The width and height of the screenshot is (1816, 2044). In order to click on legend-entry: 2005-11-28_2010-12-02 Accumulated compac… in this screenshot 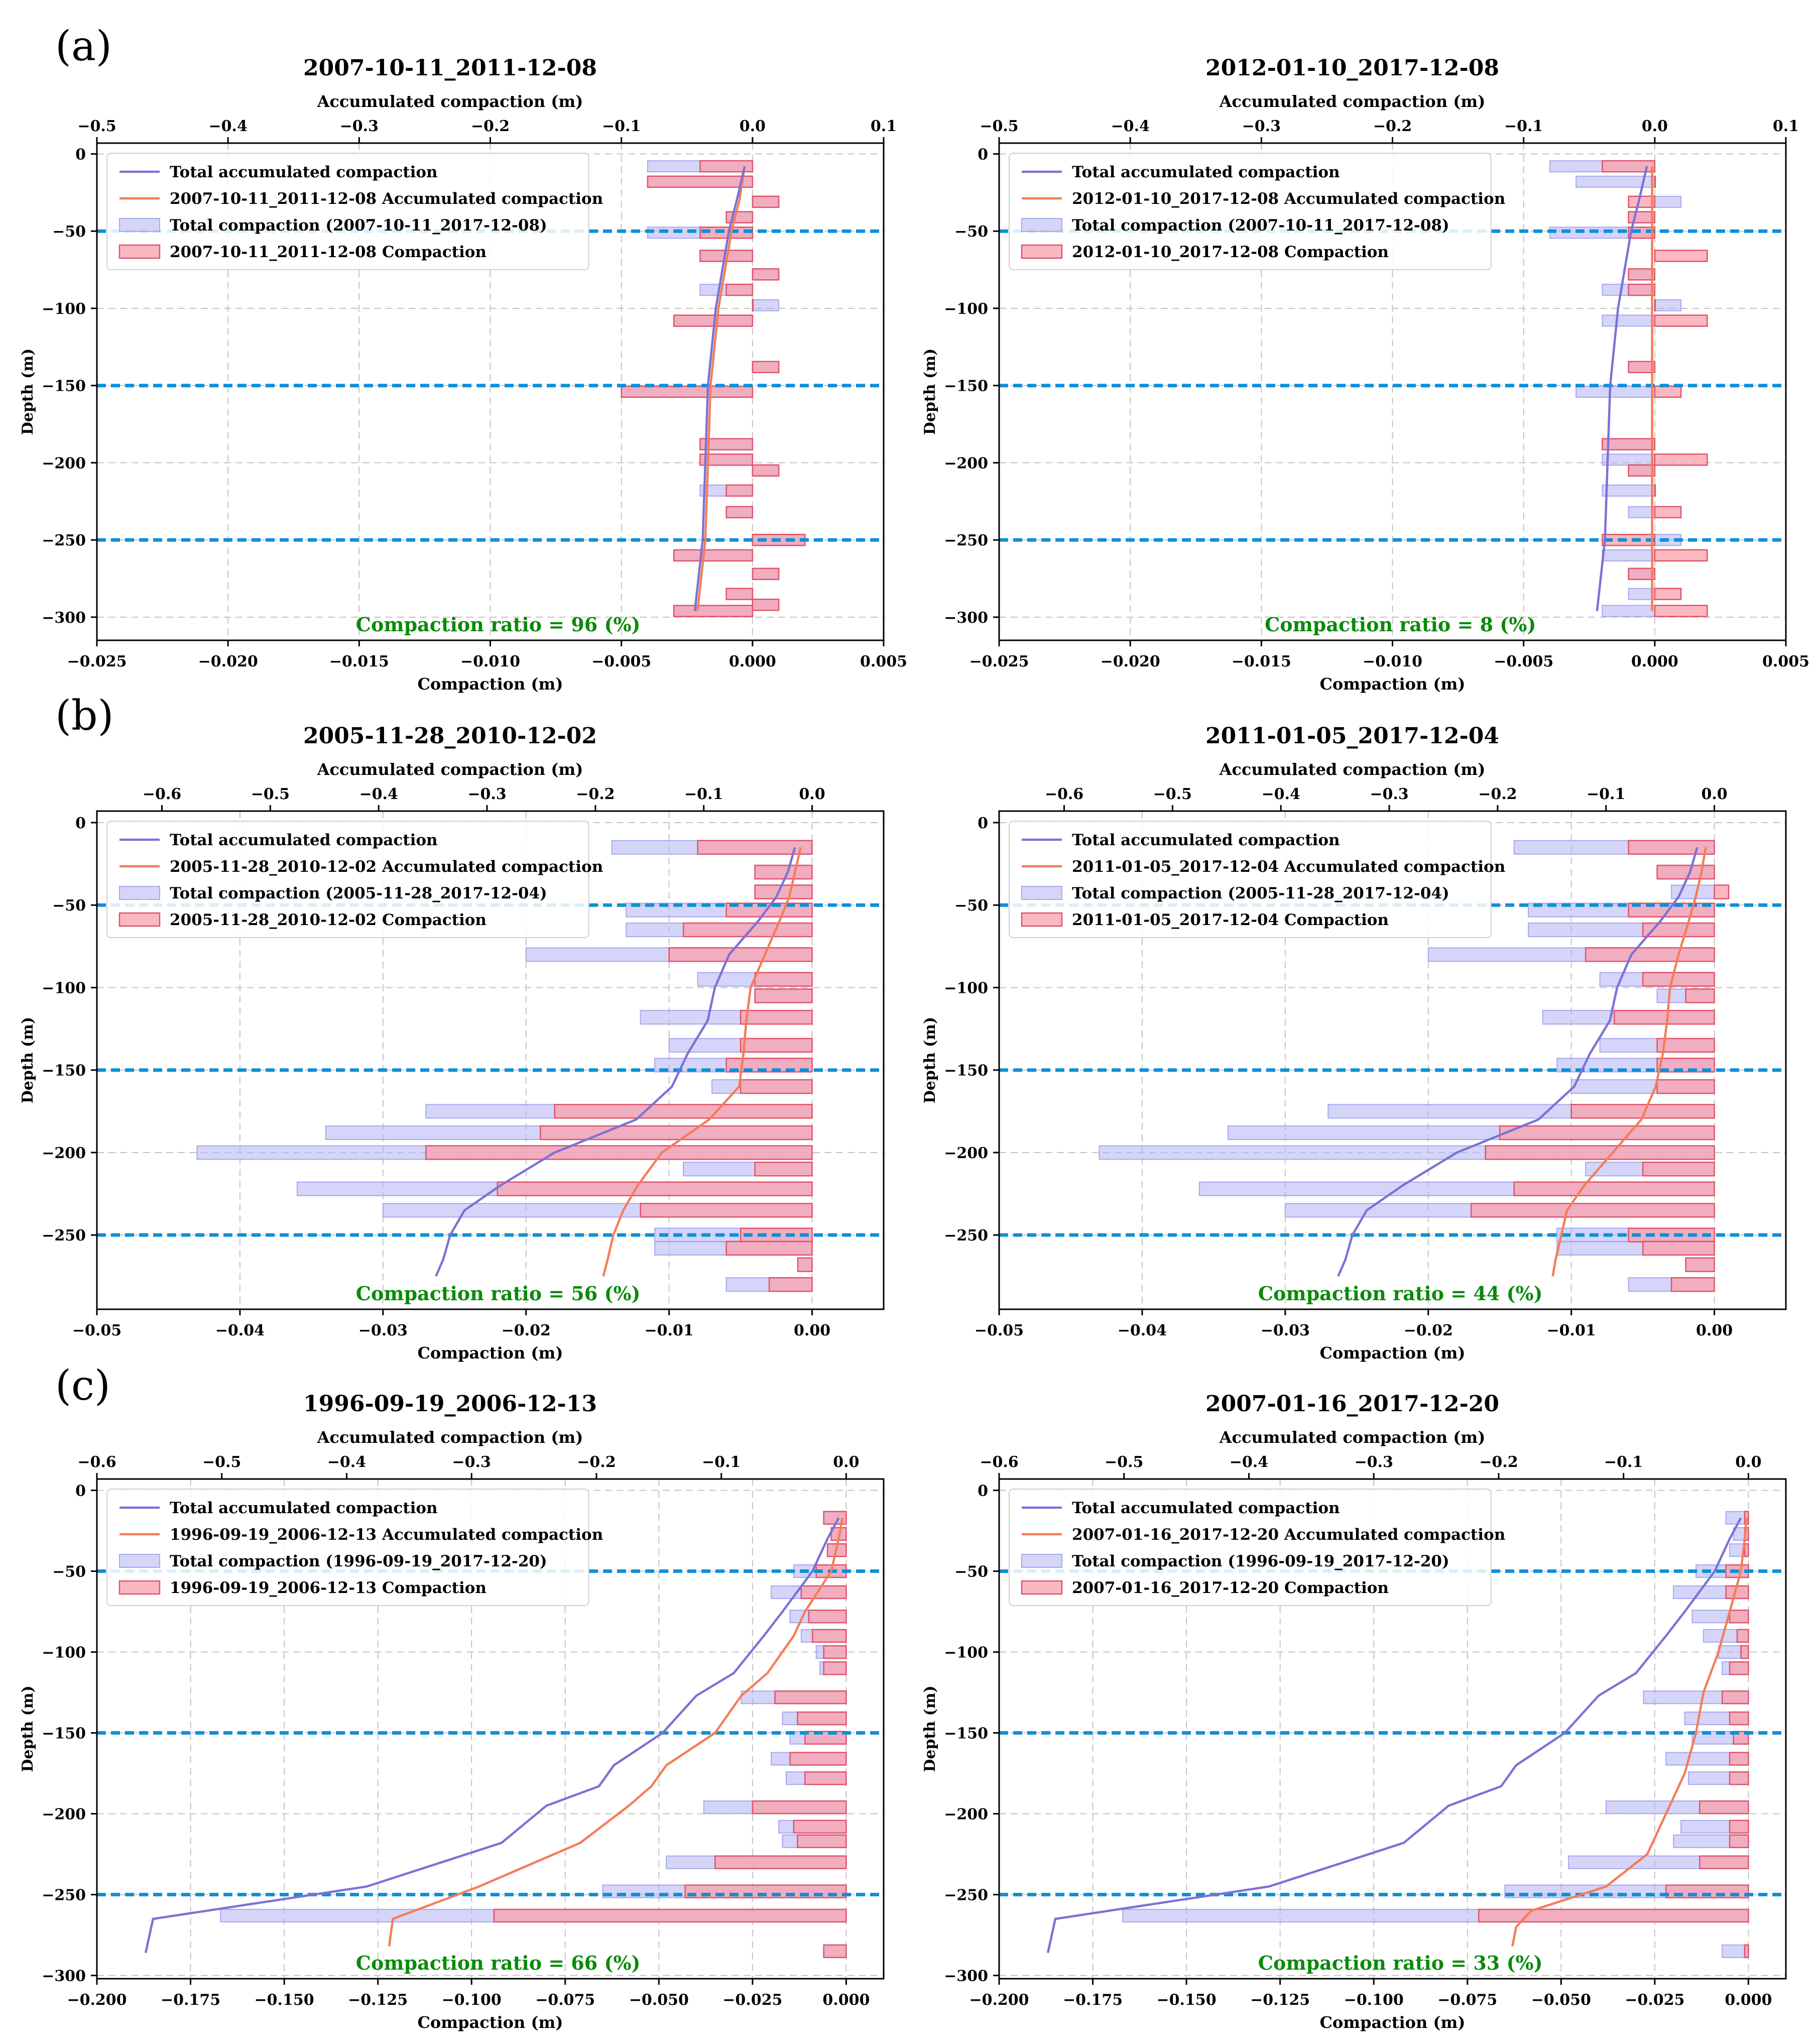, I will do `click(386, 867)`.